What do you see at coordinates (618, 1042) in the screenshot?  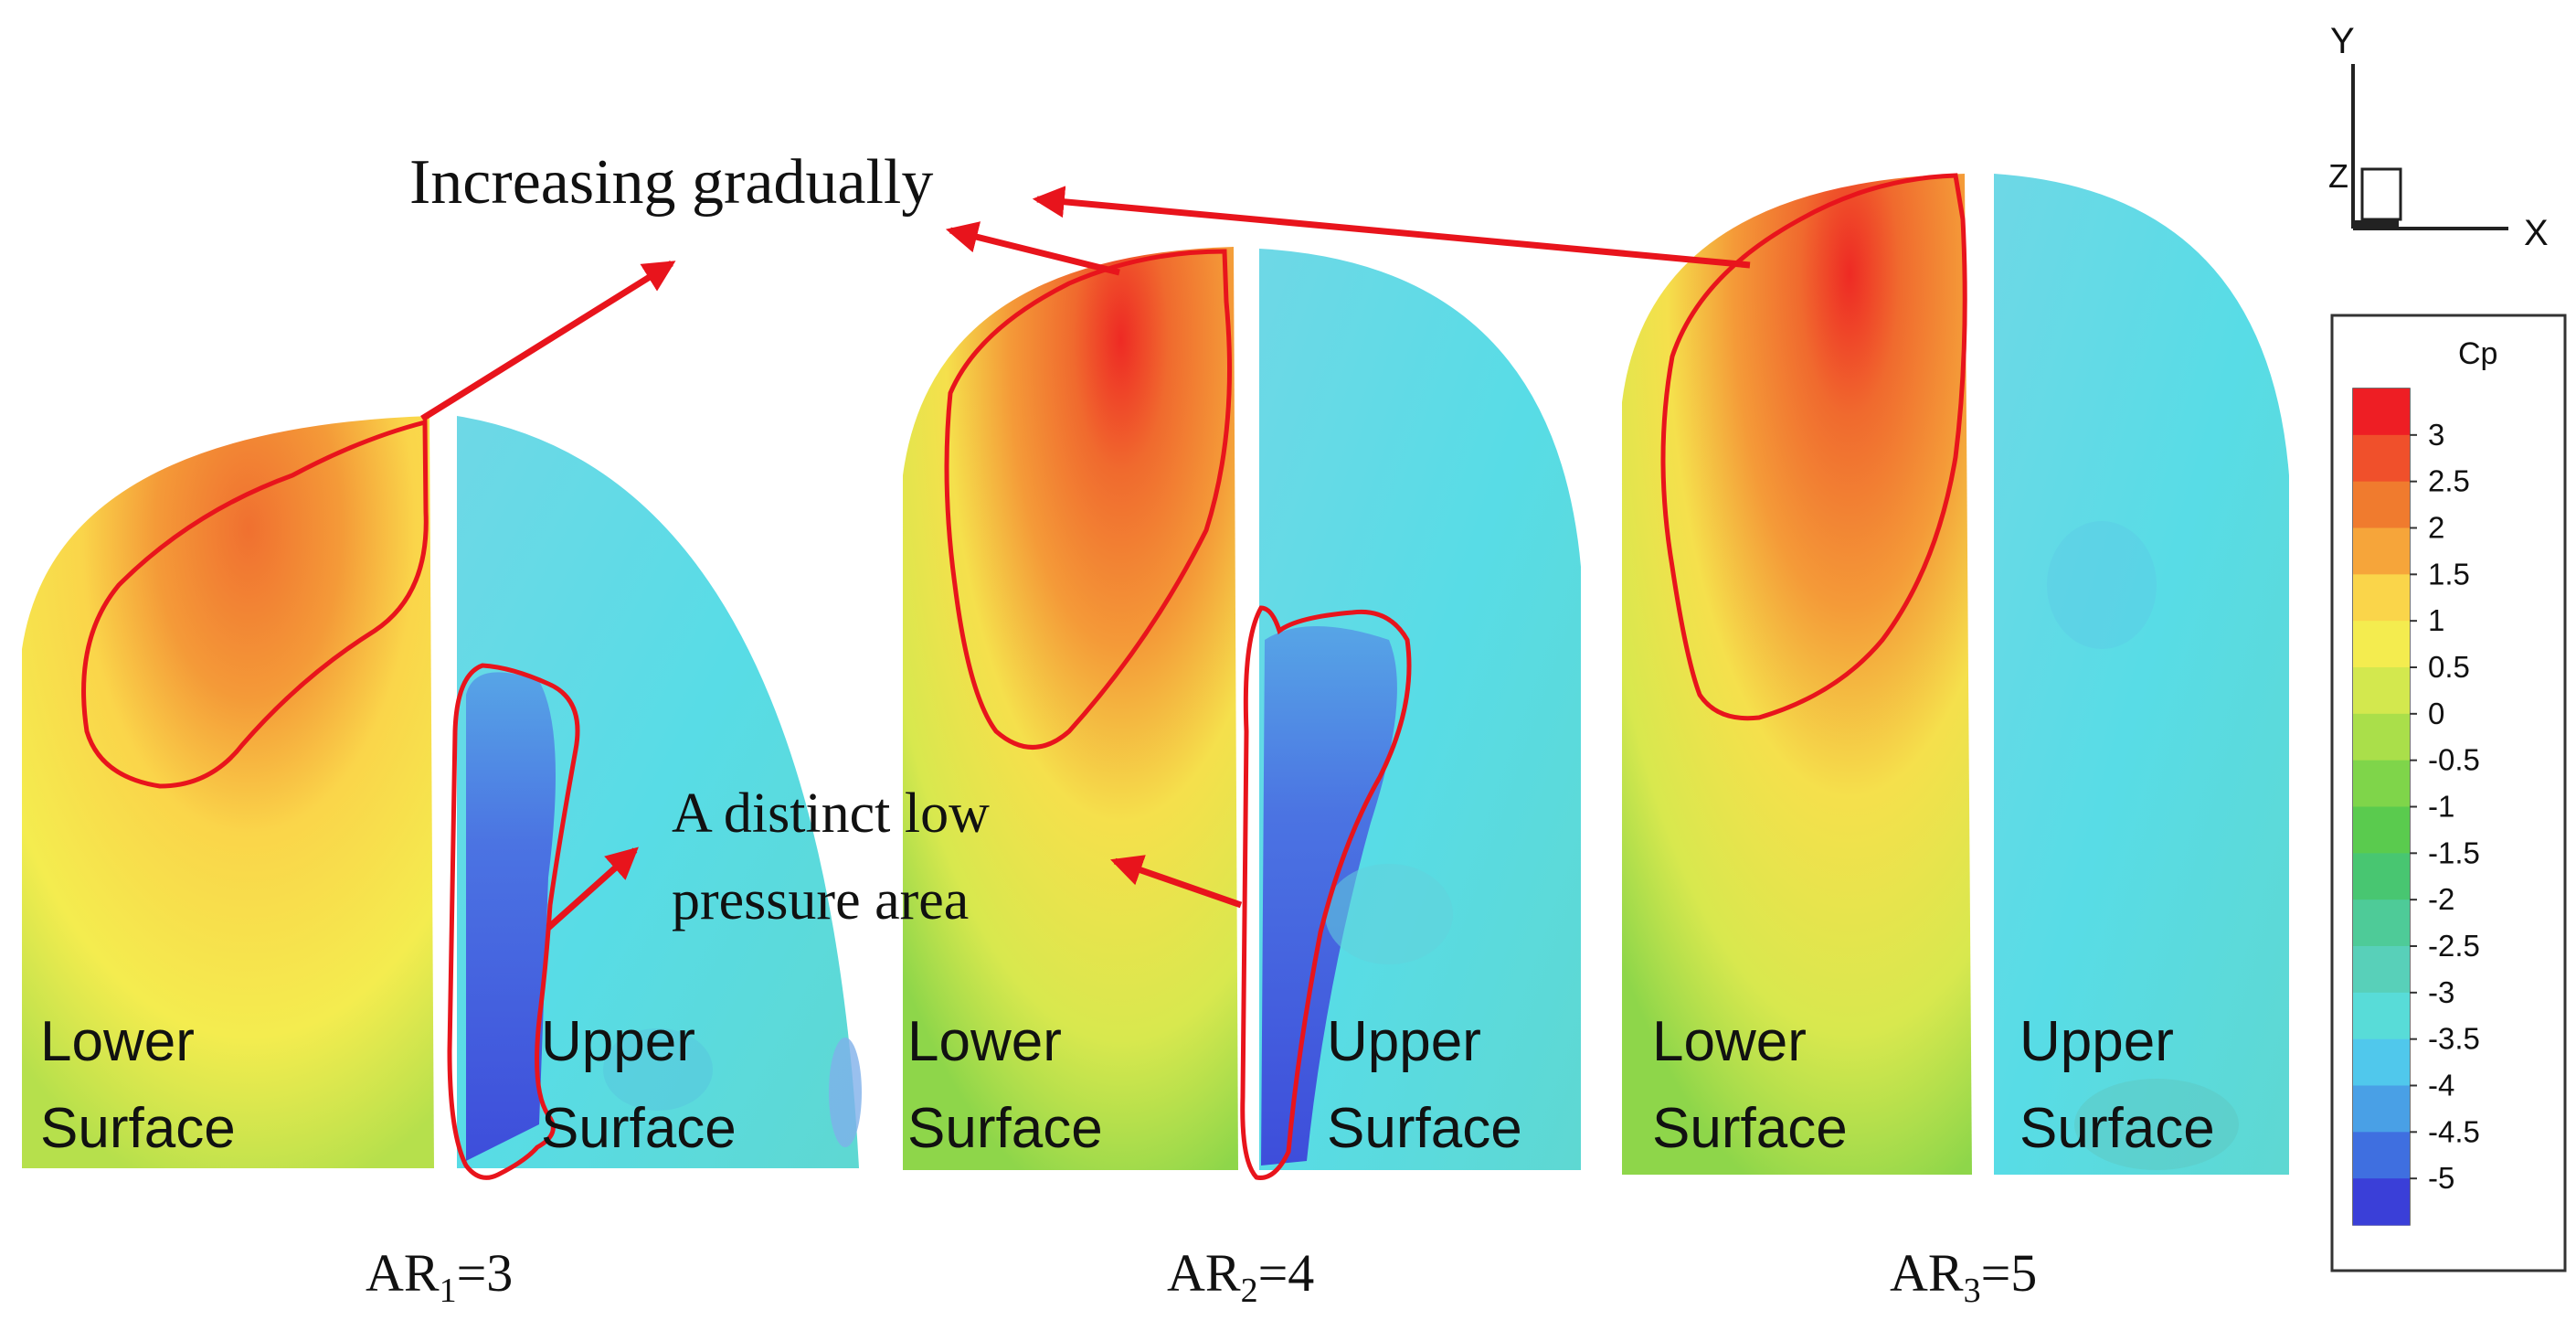 I see `upper-label-line1-ar1: Upper` at bounding box center [618, 1042].